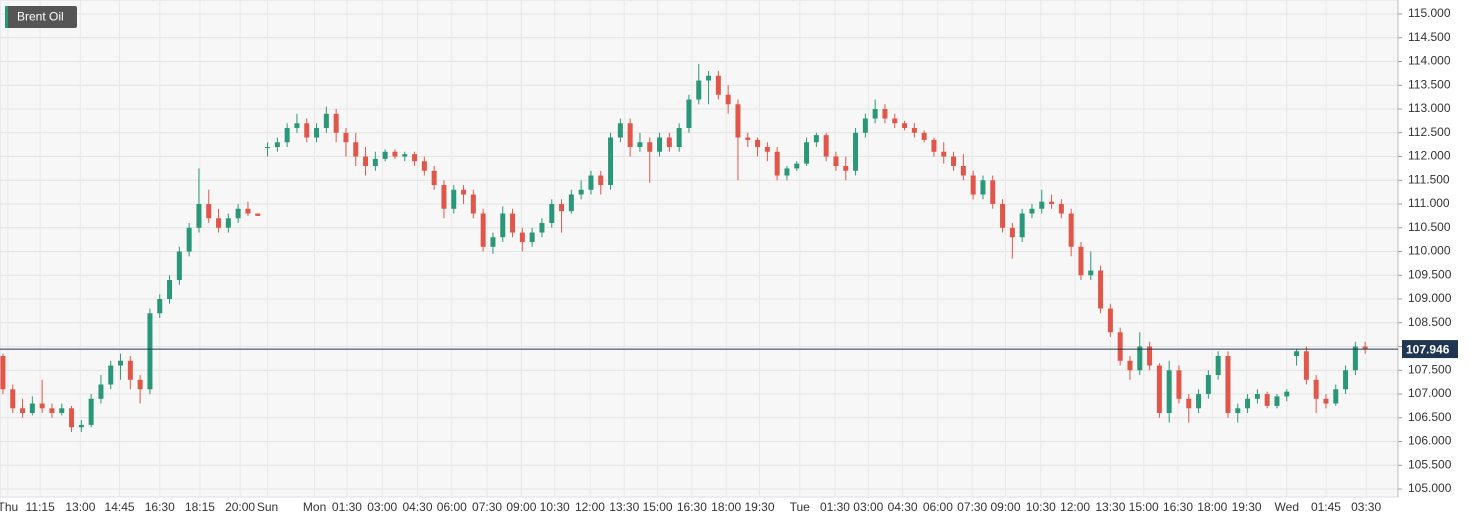  What do you see at coordinates (1429, 179) in the screenshot?
I see `y-tick-label: 111.500` at bounding box center [1429, 179].